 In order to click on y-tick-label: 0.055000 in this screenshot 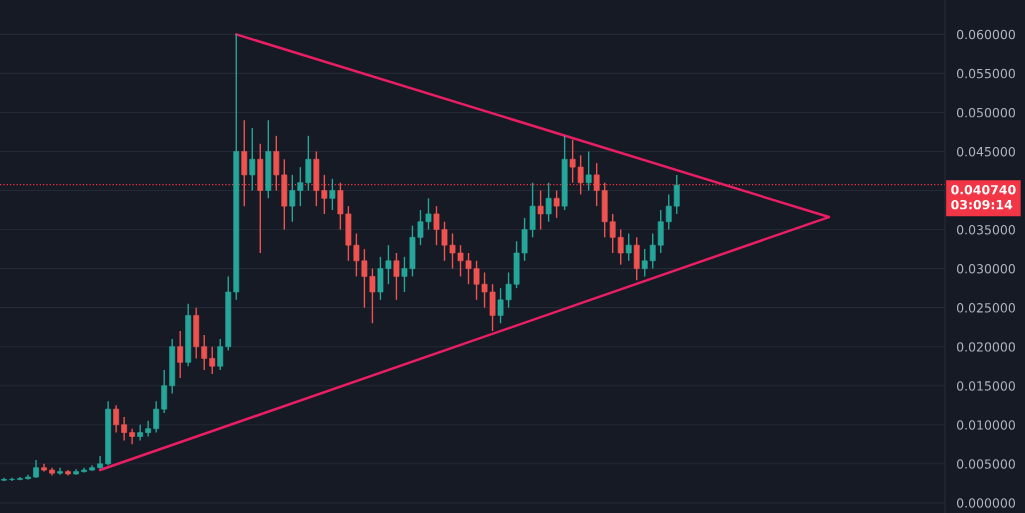, I will do `click(985, 73)`.